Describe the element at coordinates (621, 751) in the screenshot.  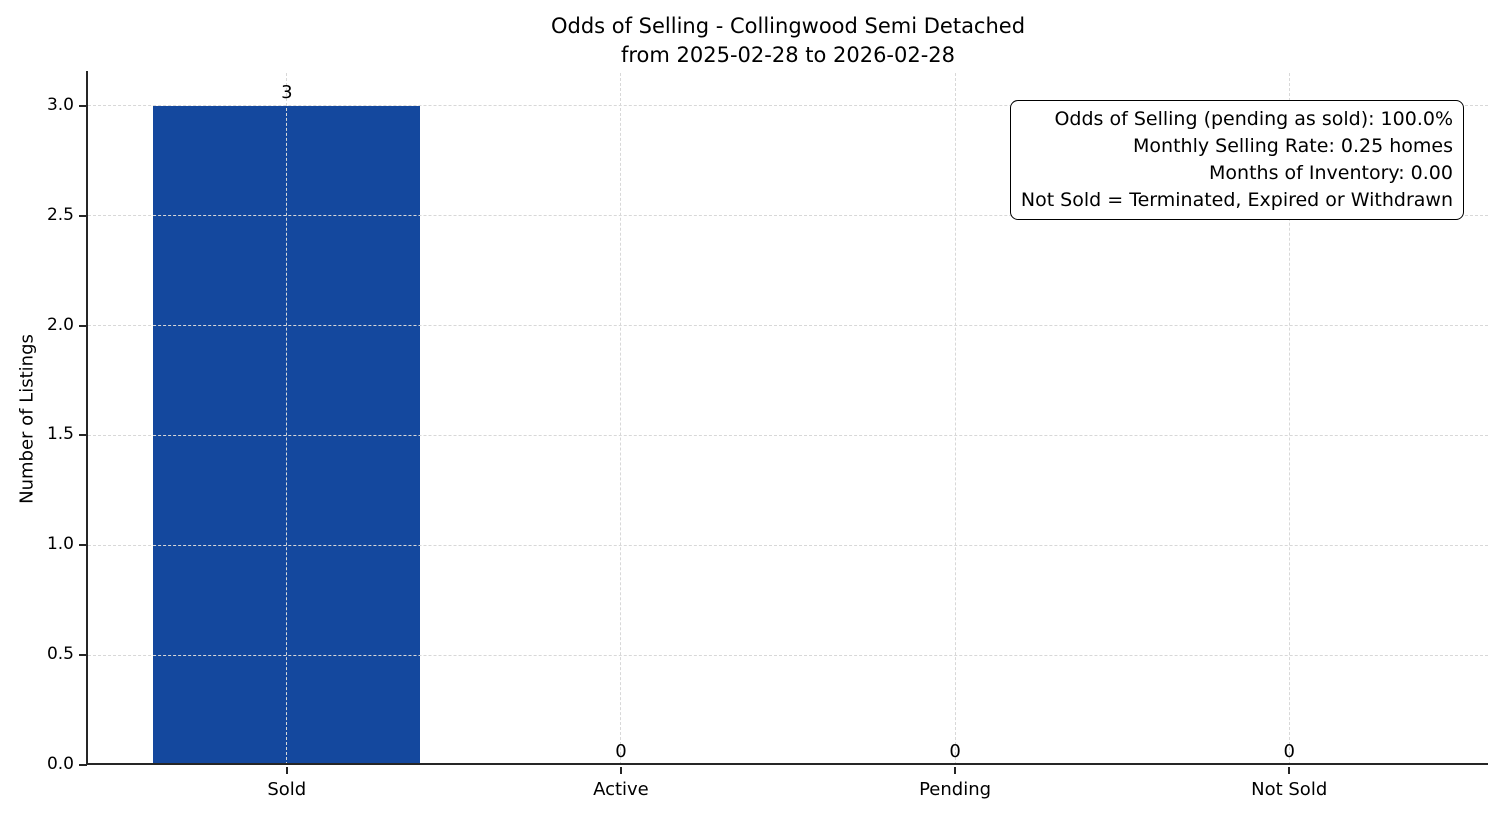
I see `value-label-active: 0` at that location.